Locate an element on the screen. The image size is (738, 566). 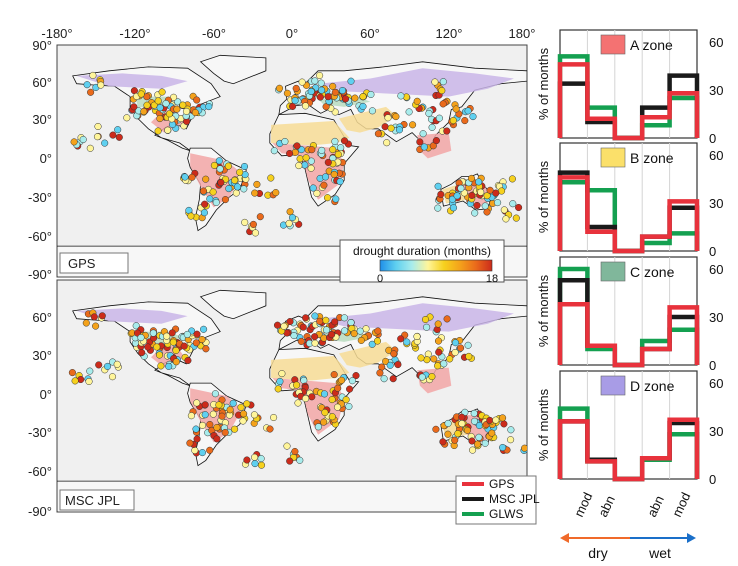
colorbar-title: drought duration (months) is located at coordinates (422, 251).